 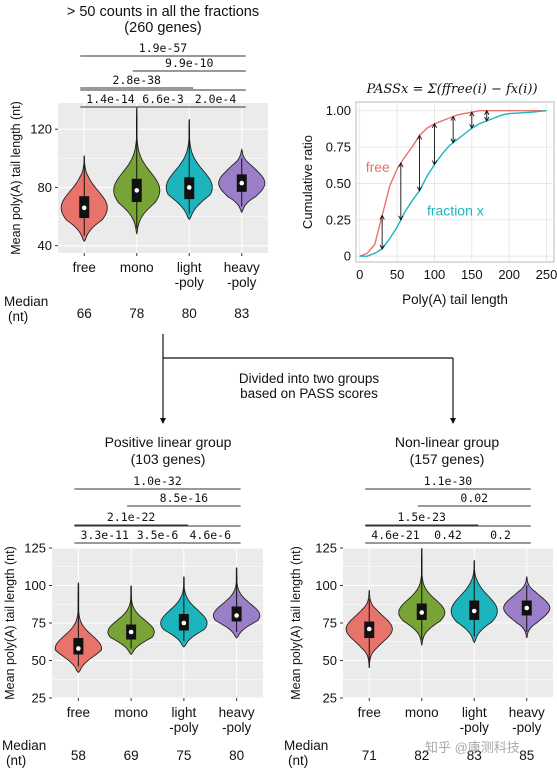 I want to click on cdf-y-axis-label: Cumulative ratio, so click(x=307, y=182).